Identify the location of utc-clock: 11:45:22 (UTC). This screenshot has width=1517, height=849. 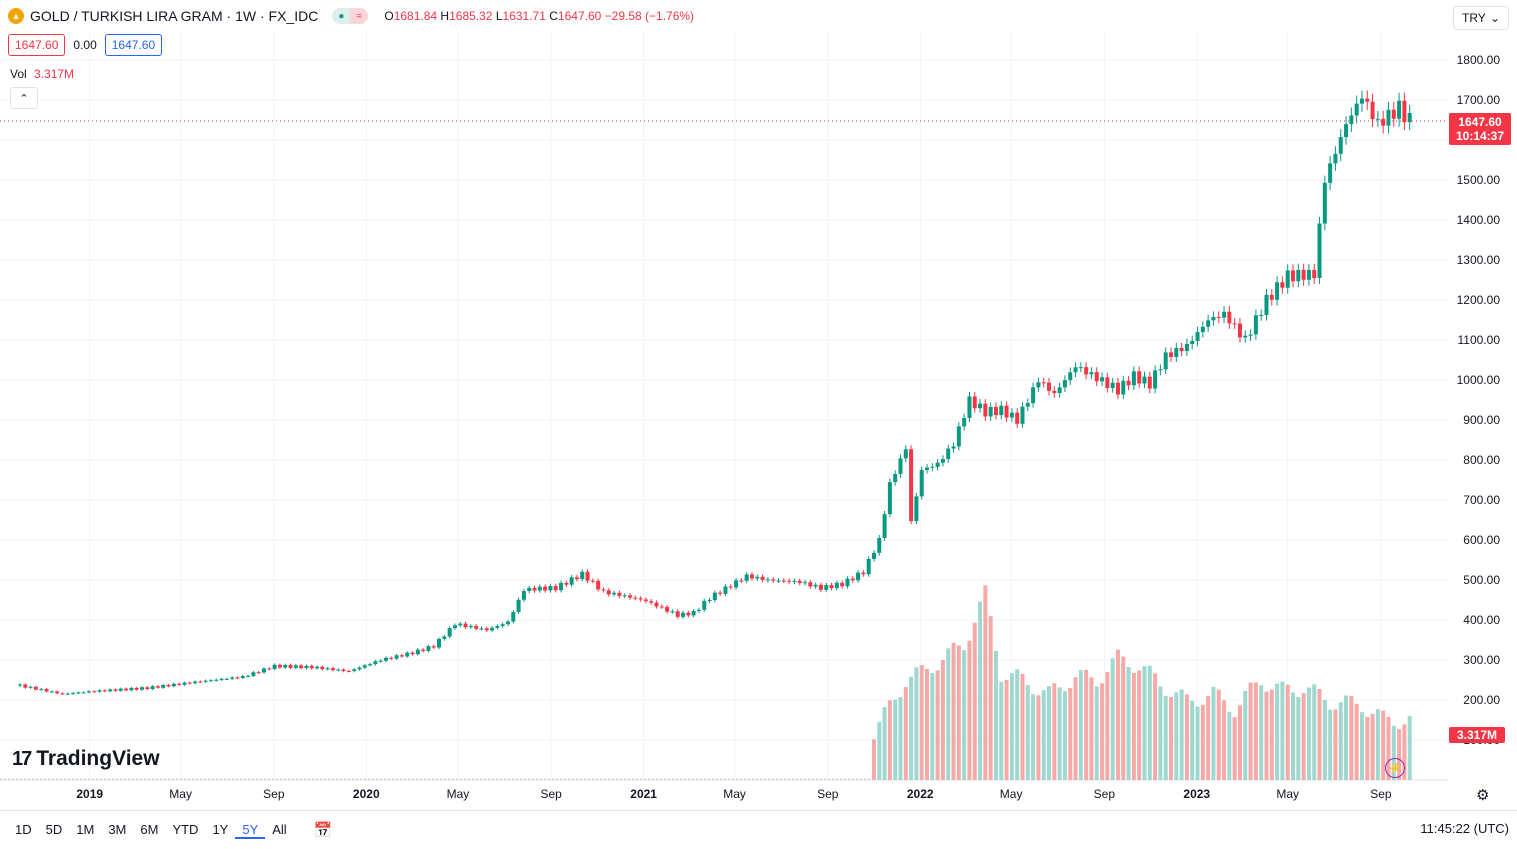
(1464, 828).